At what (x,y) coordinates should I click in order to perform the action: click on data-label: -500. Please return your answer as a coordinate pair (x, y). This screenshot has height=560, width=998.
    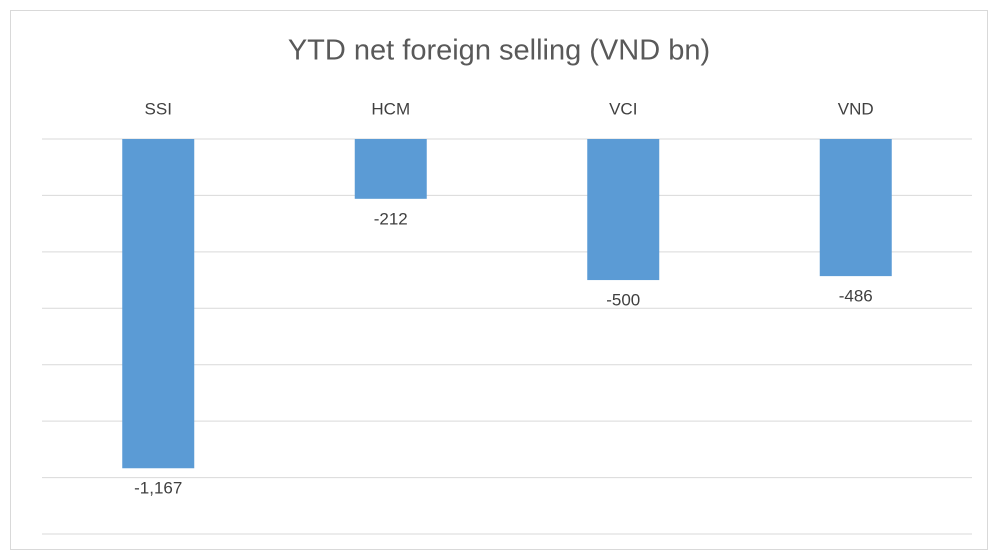
    Looking at the image, I should click on (623, 300).